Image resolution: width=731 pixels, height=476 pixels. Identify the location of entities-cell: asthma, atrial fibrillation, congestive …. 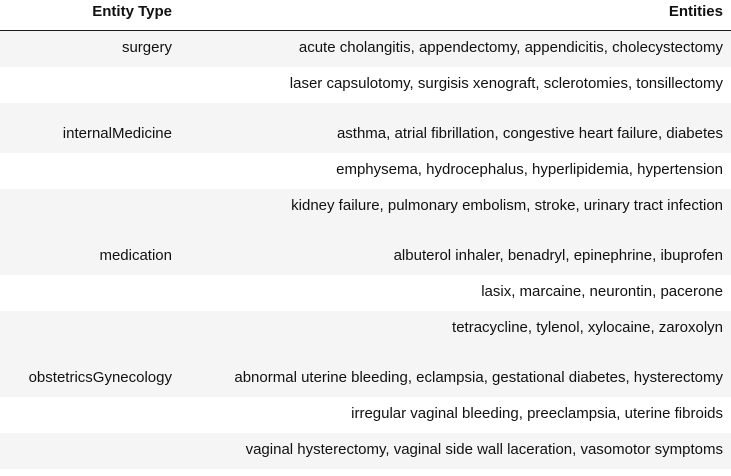
(529, 133).